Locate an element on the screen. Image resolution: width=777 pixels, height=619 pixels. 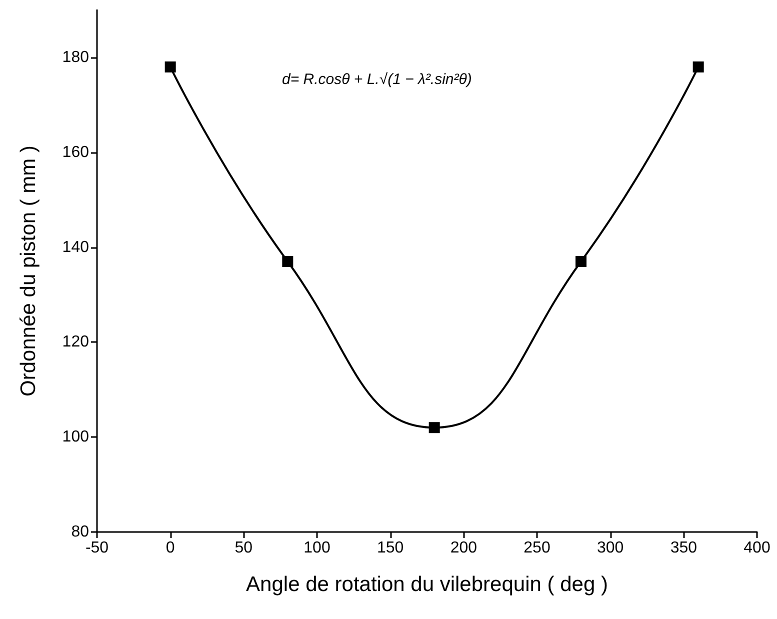
x-tick-label: 0 is located at coordinates (170, 548).